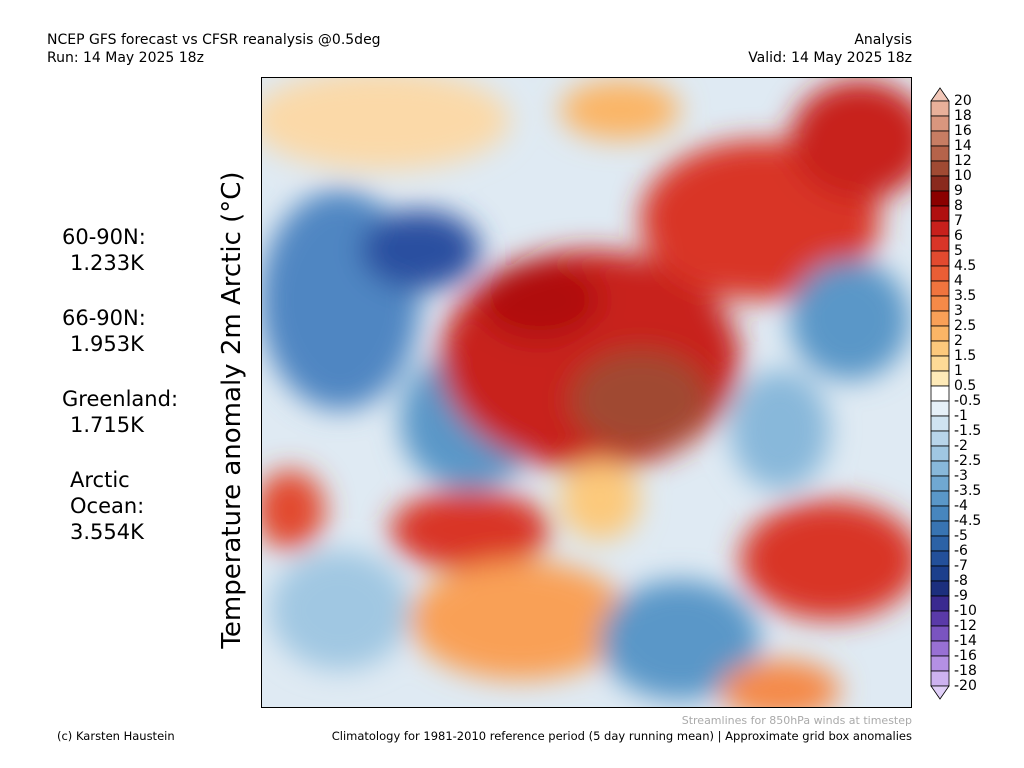  What do you see at coordinates (961, 551) in the screenshot?
I see `colorbar-label: -6` at bounding box center [961, 551].